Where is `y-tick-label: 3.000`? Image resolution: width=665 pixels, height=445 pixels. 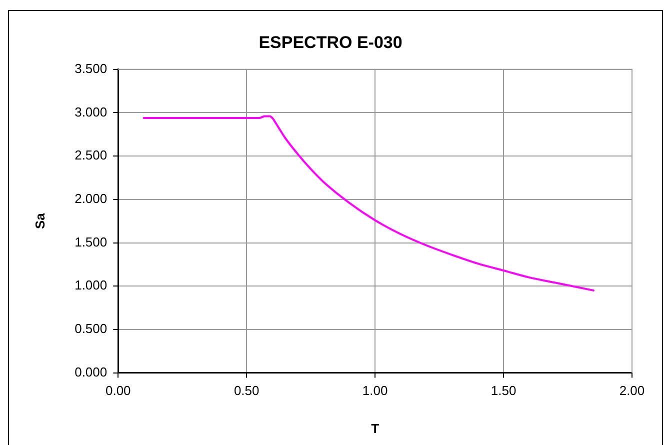 y-tick-label: 3.000 is located at coordinates (91, 112).